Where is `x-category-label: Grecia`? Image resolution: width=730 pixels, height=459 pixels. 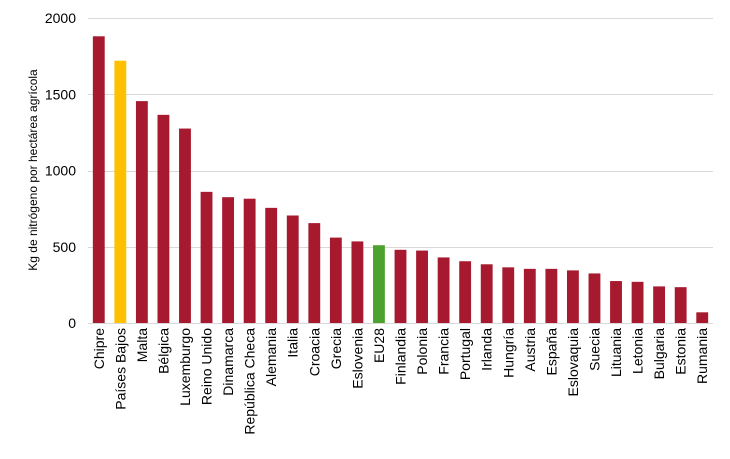 x-category-label: Grecia is located at coordinates (336, 348).